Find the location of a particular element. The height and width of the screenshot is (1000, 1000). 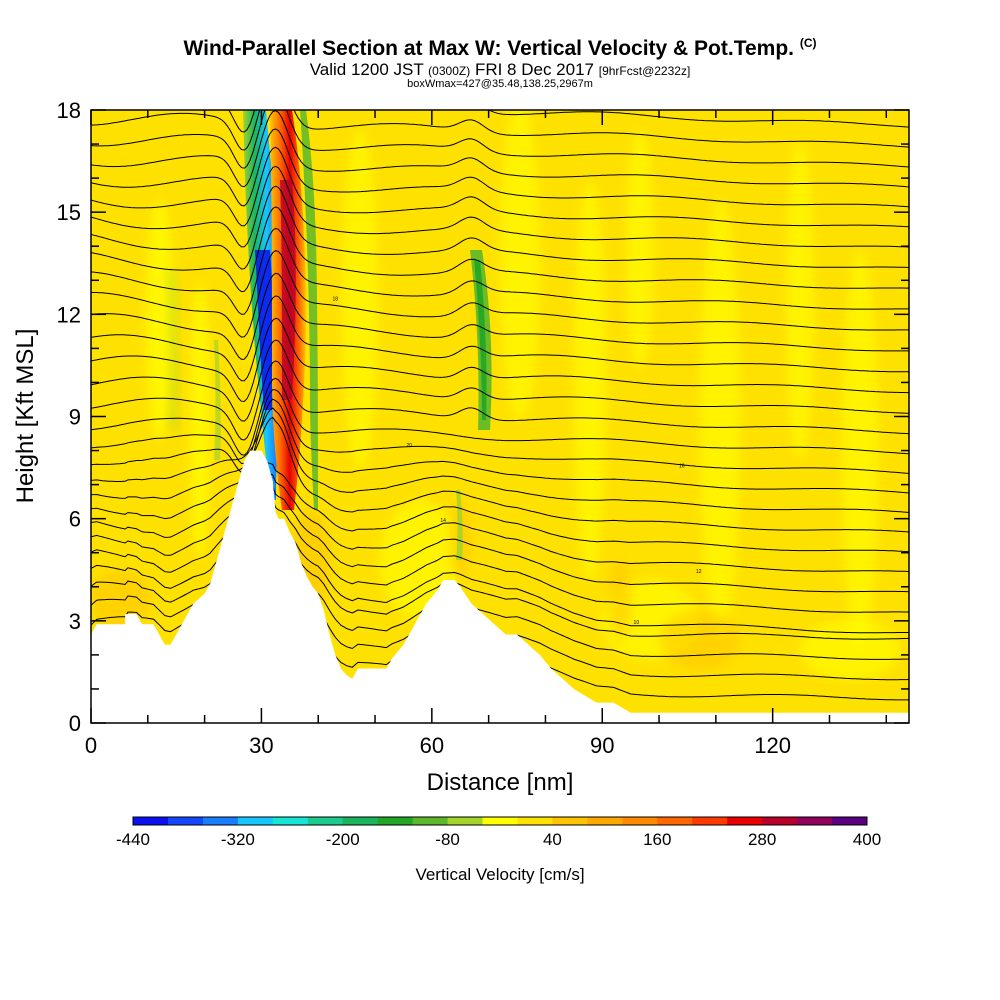

x-tick-label: 30 is located at coordinates (261, 745).